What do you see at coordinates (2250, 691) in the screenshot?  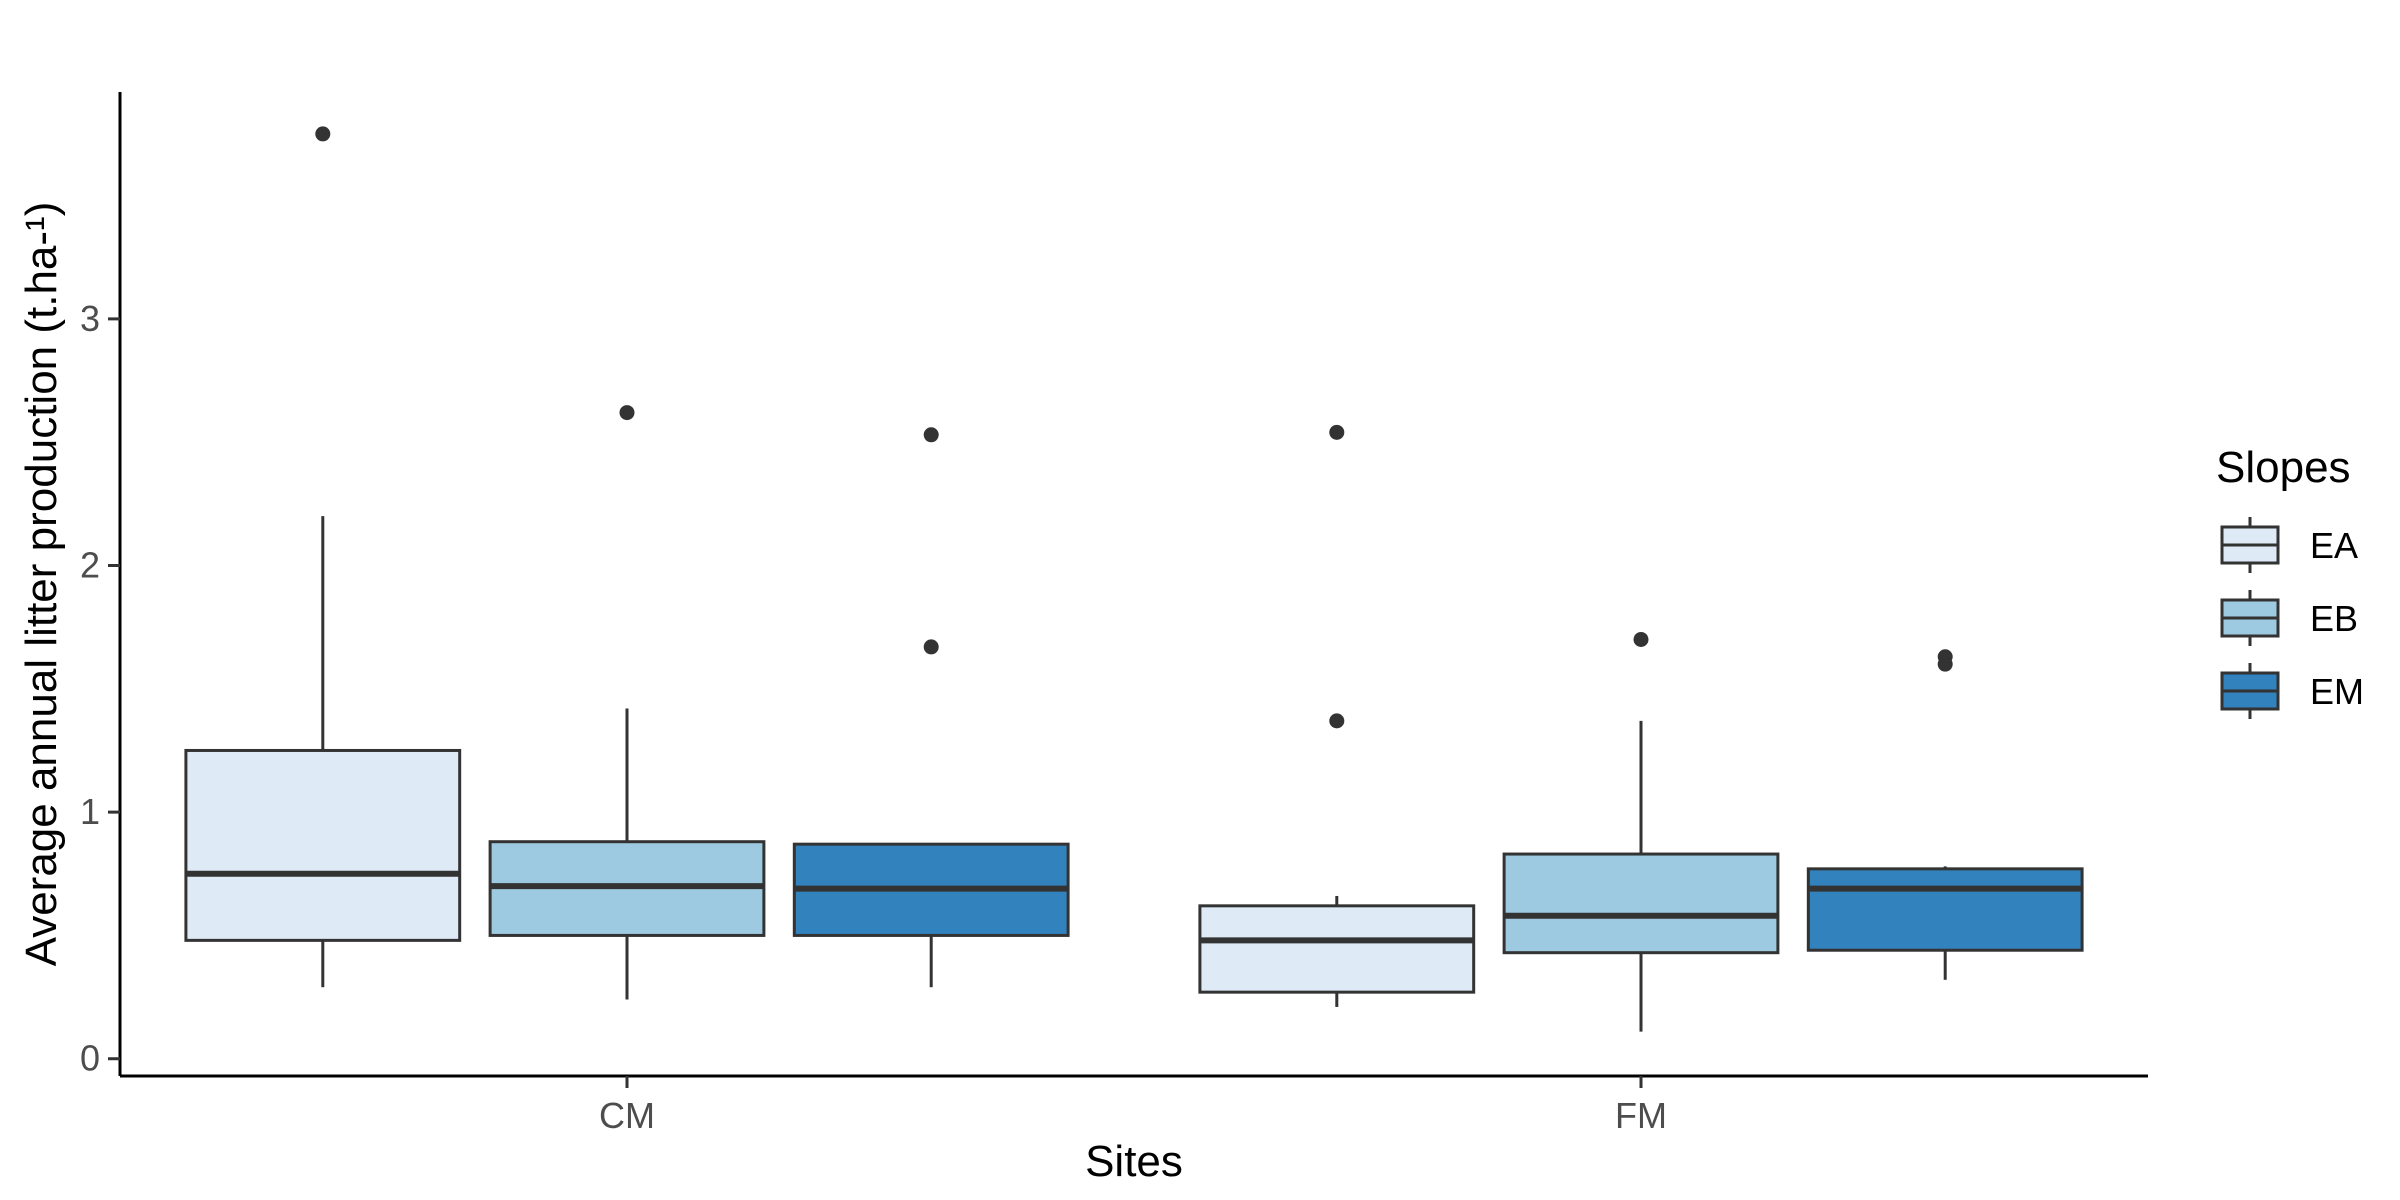 I see `legend-key-EM` at bounding box center [2250, 691].